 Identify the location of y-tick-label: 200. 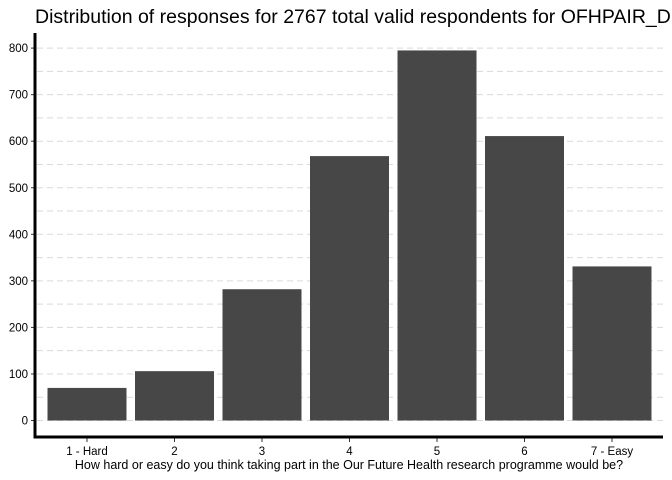
(18, 328).